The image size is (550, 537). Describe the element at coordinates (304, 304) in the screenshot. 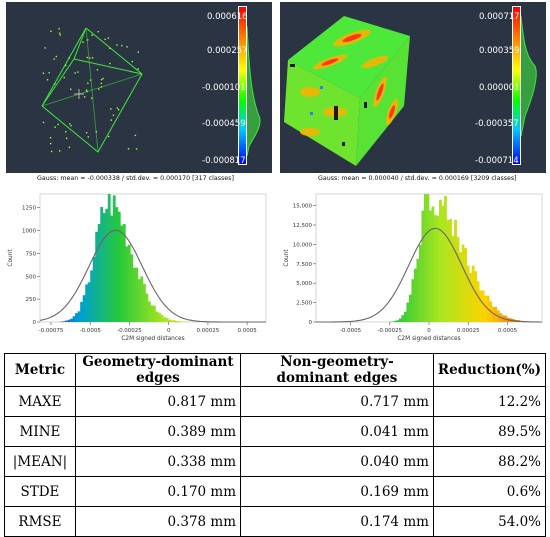

I see `y-tick-label: 2,500` at that location.